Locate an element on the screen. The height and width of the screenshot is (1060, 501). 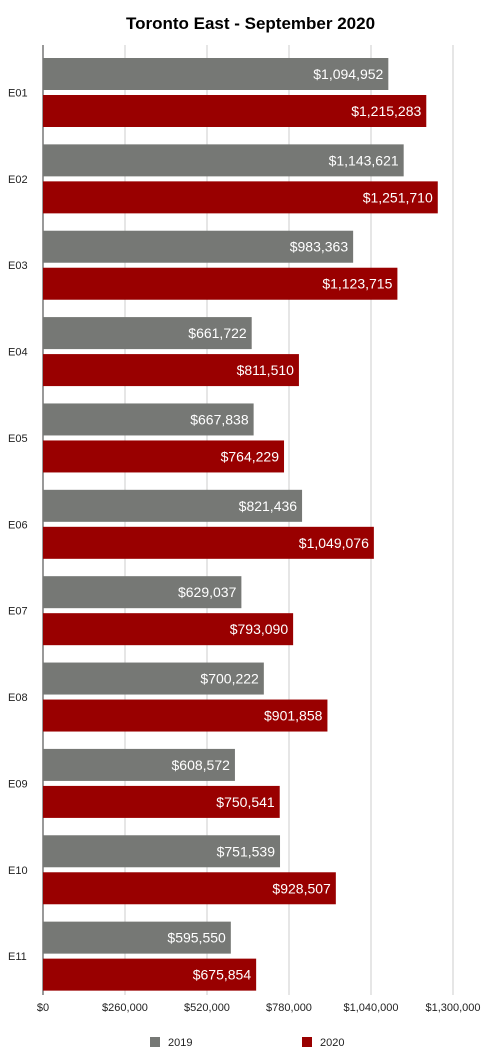
bar-2020-E01 is located at coordinates (235, 111).